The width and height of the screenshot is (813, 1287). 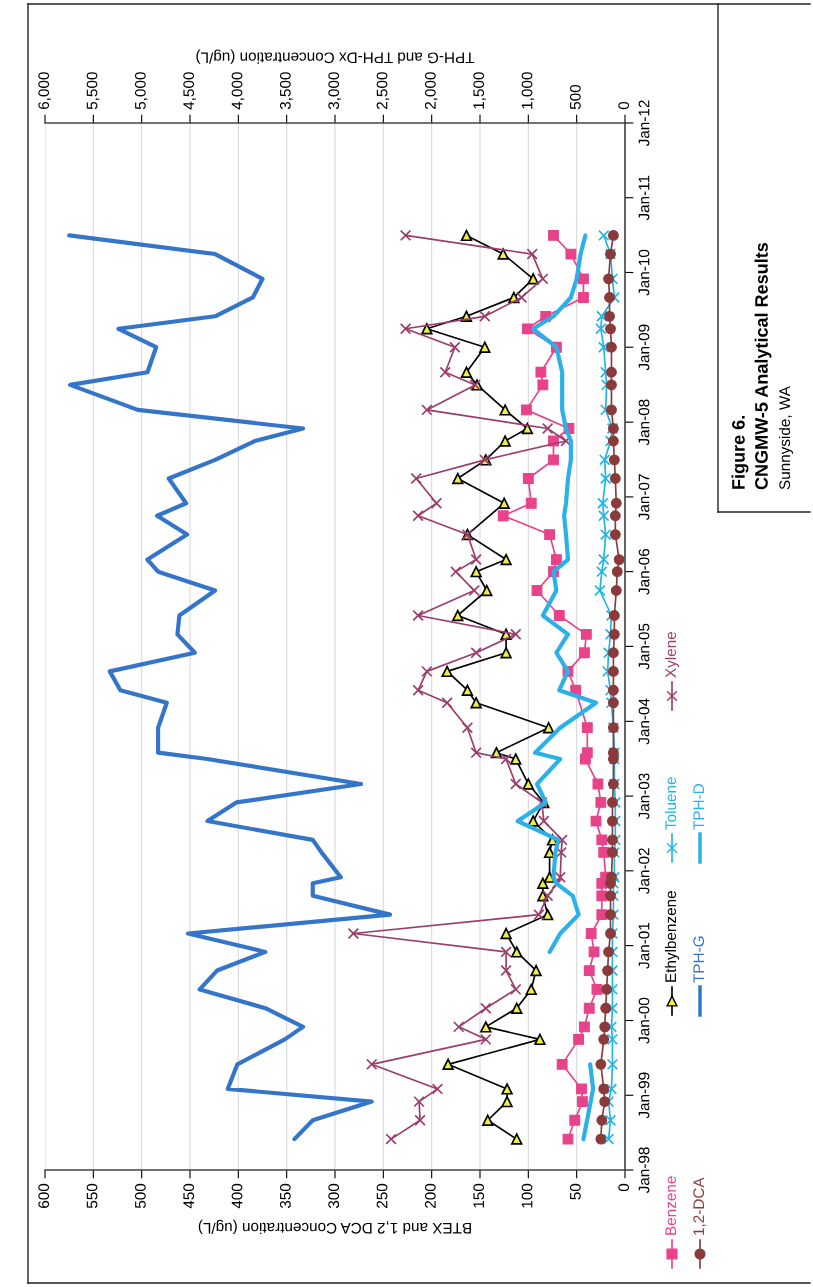 What do you see at coordinates (335, 56) in the screenshot?
I see `x2-axis-title: TPH-G and TPH-Dx Concentration (ug/L)` at bounding box center [335, 56].